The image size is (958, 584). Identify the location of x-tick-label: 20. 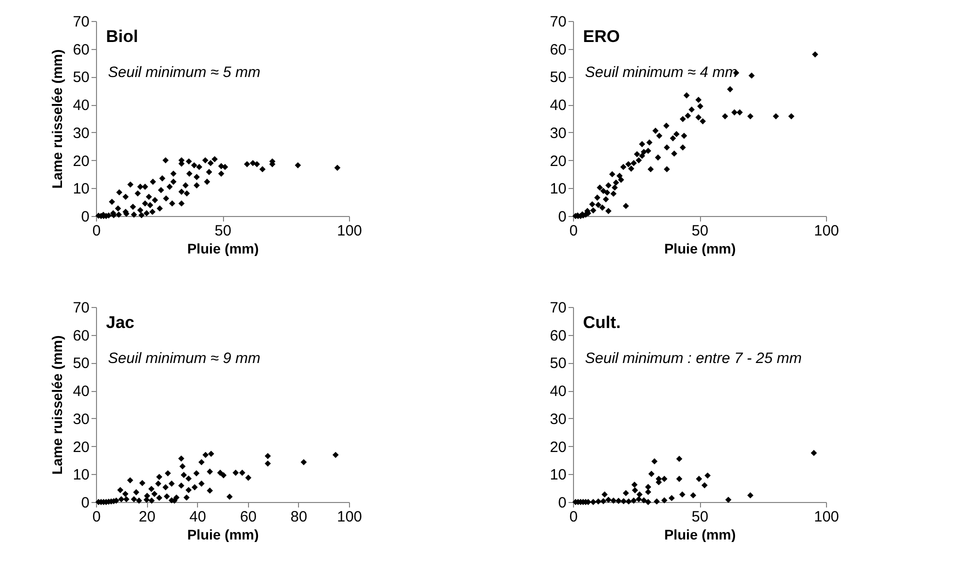
(147, 517).